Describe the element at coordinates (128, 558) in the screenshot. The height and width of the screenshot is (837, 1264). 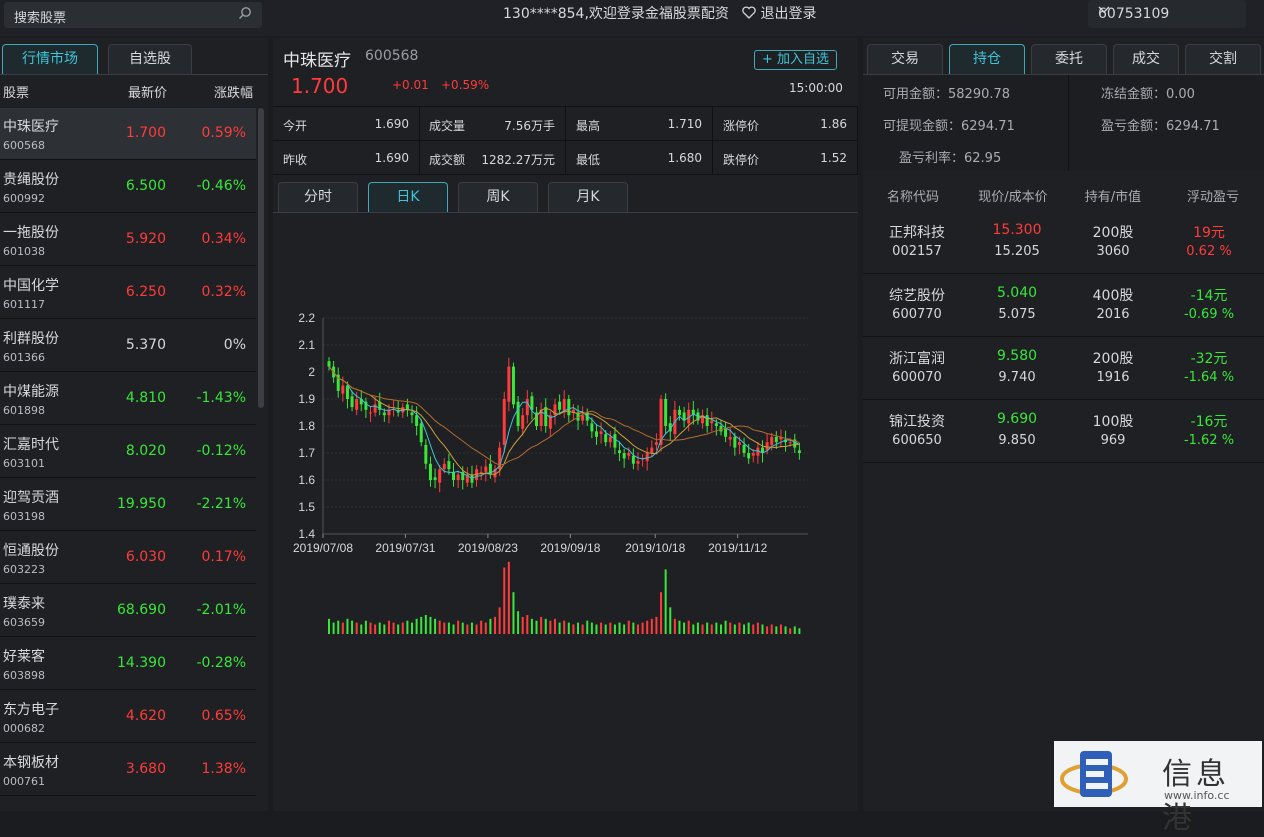
I see `stock-row: 恒通股份 603223 6.030 0.17%` at that location.